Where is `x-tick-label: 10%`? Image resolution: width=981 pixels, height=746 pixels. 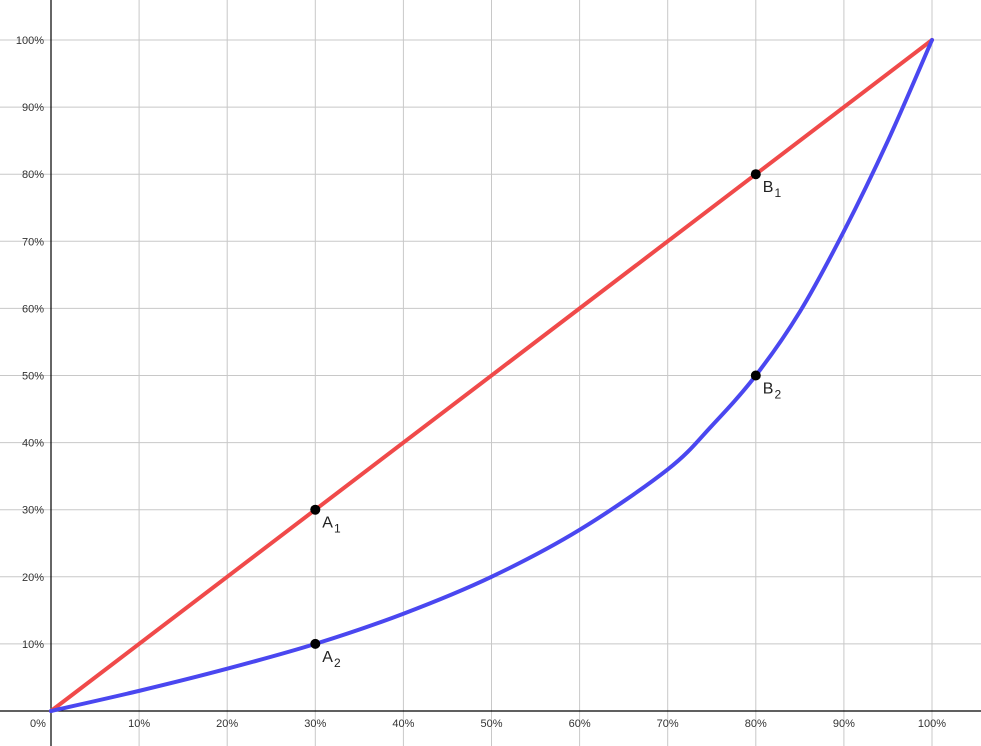 x-tick-label: 10% is located at coordinates (139, 724).